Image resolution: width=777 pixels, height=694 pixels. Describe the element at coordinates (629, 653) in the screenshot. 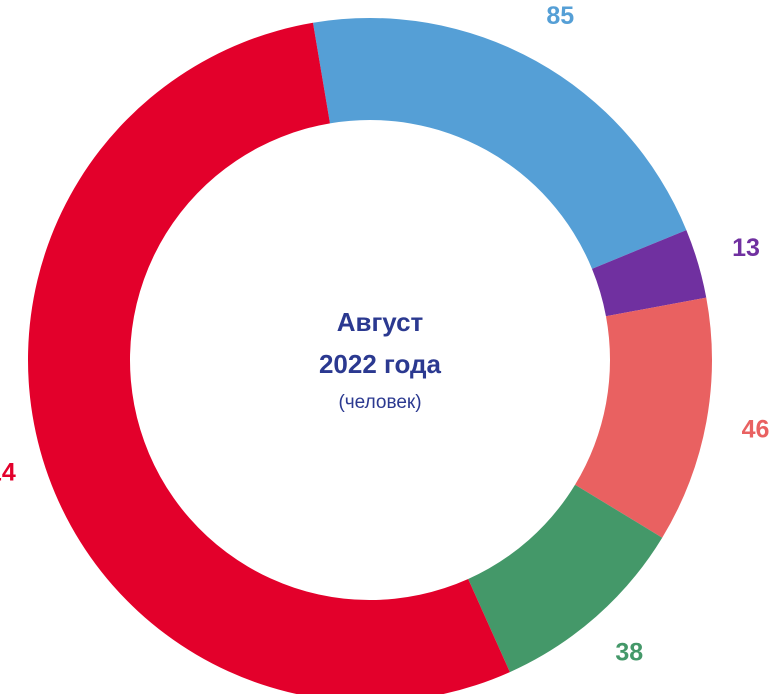

I see `value-label: 38` at that location.